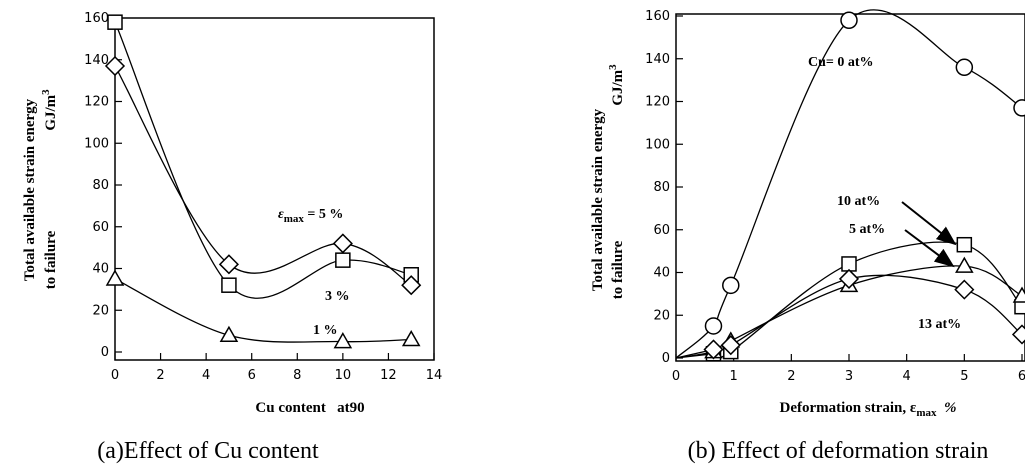 This screenshot has height=473, width=1025. What do you see at coordinates (929, 248) in the screenshot?
I see `arrow-5at` at bounding box center [929, 248].